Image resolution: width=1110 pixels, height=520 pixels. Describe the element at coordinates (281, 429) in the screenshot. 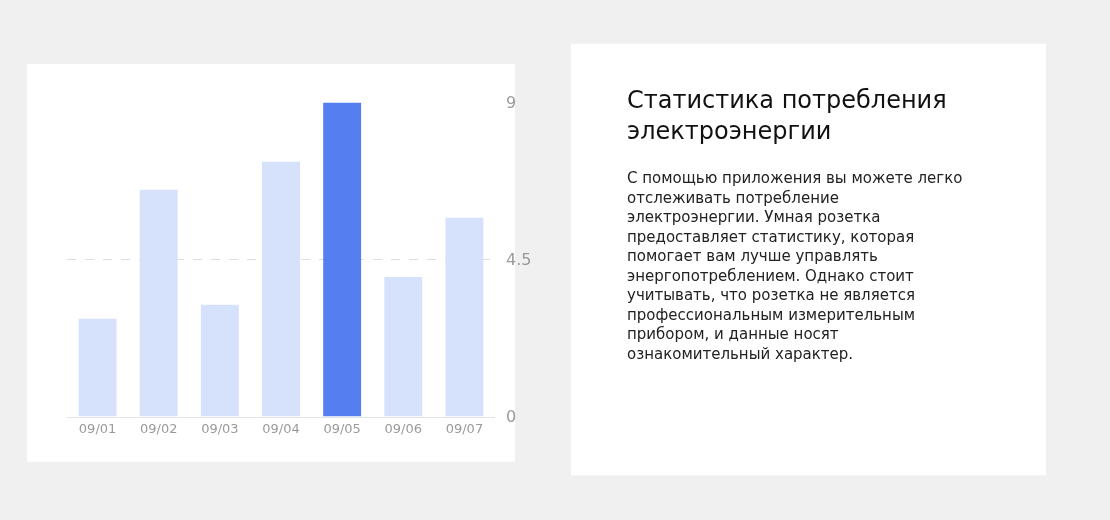

I see `x-tick-label: 09/04` at that location.